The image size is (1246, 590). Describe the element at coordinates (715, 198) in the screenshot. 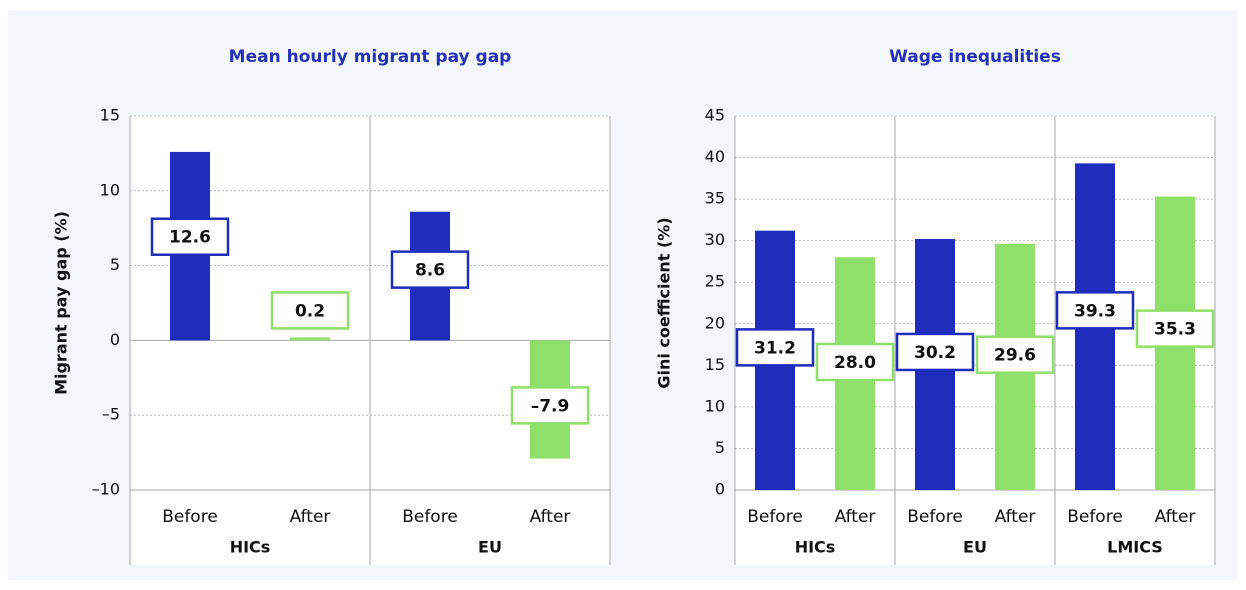

I see `y-tick-label: 35` at that location.